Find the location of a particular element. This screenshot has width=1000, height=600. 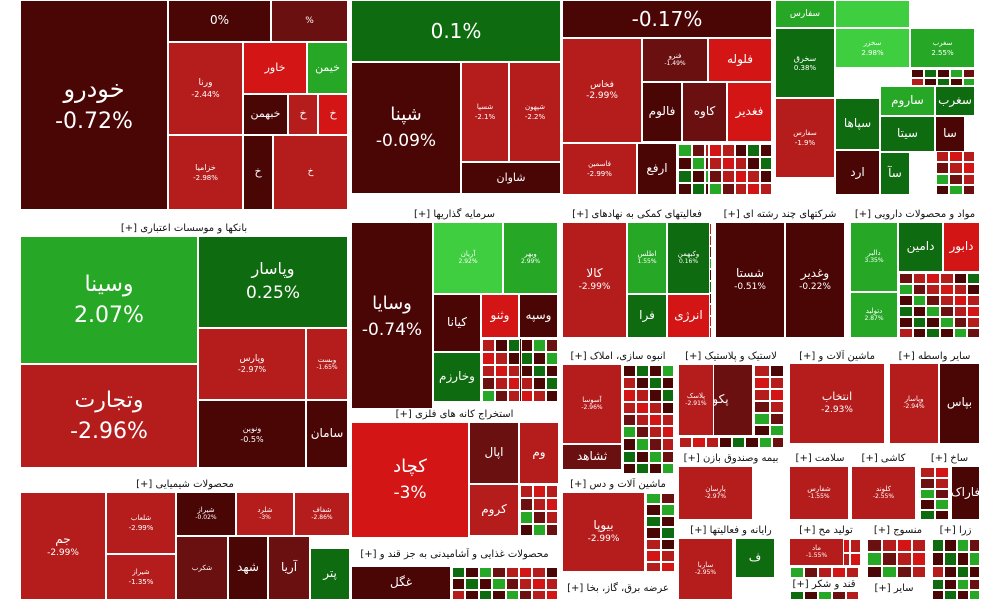

treemap-tile-26: سفارس is located at coordinates (805, 14).